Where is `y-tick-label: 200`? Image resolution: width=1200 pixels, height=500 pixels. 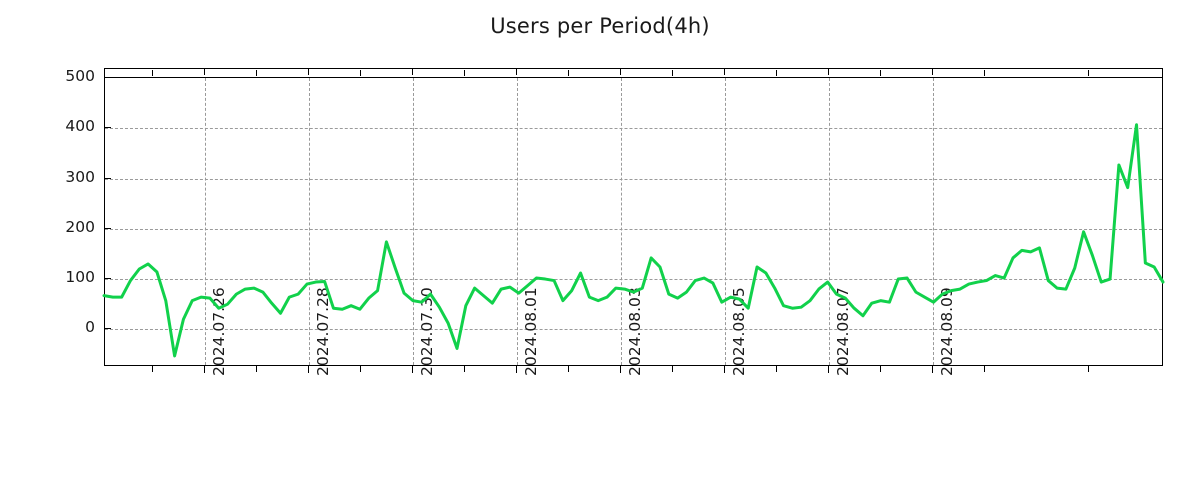 y-tick-label: 200 is located at coordinates (80, 226).